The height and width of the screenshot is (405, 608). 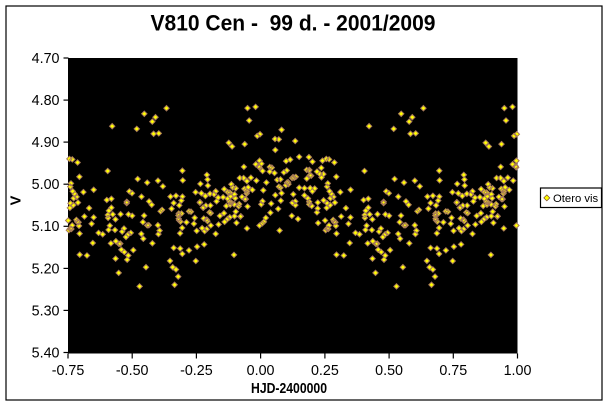 What do you see at coordinates (17, 200) in the screenshot?
I see `svg-text: V` at bounding box center [17, 200].